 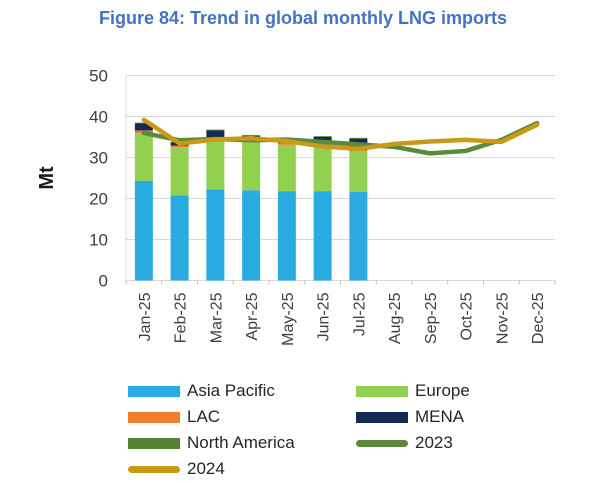 I want to click on legend-label: LAC, so click(x=204, y=416).